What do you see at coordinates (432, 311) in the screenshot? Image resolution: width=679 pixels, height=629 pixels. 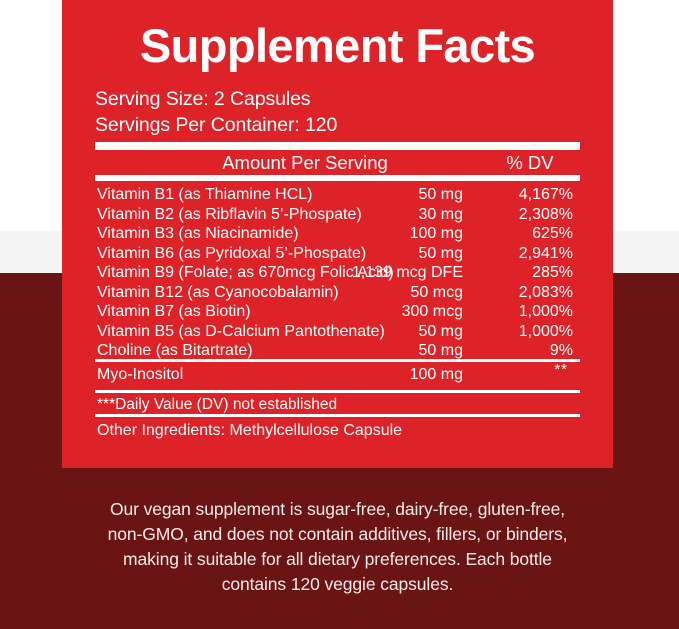 I see `nutrient-amount: 300 mcg` at bounding box center [432, 311].